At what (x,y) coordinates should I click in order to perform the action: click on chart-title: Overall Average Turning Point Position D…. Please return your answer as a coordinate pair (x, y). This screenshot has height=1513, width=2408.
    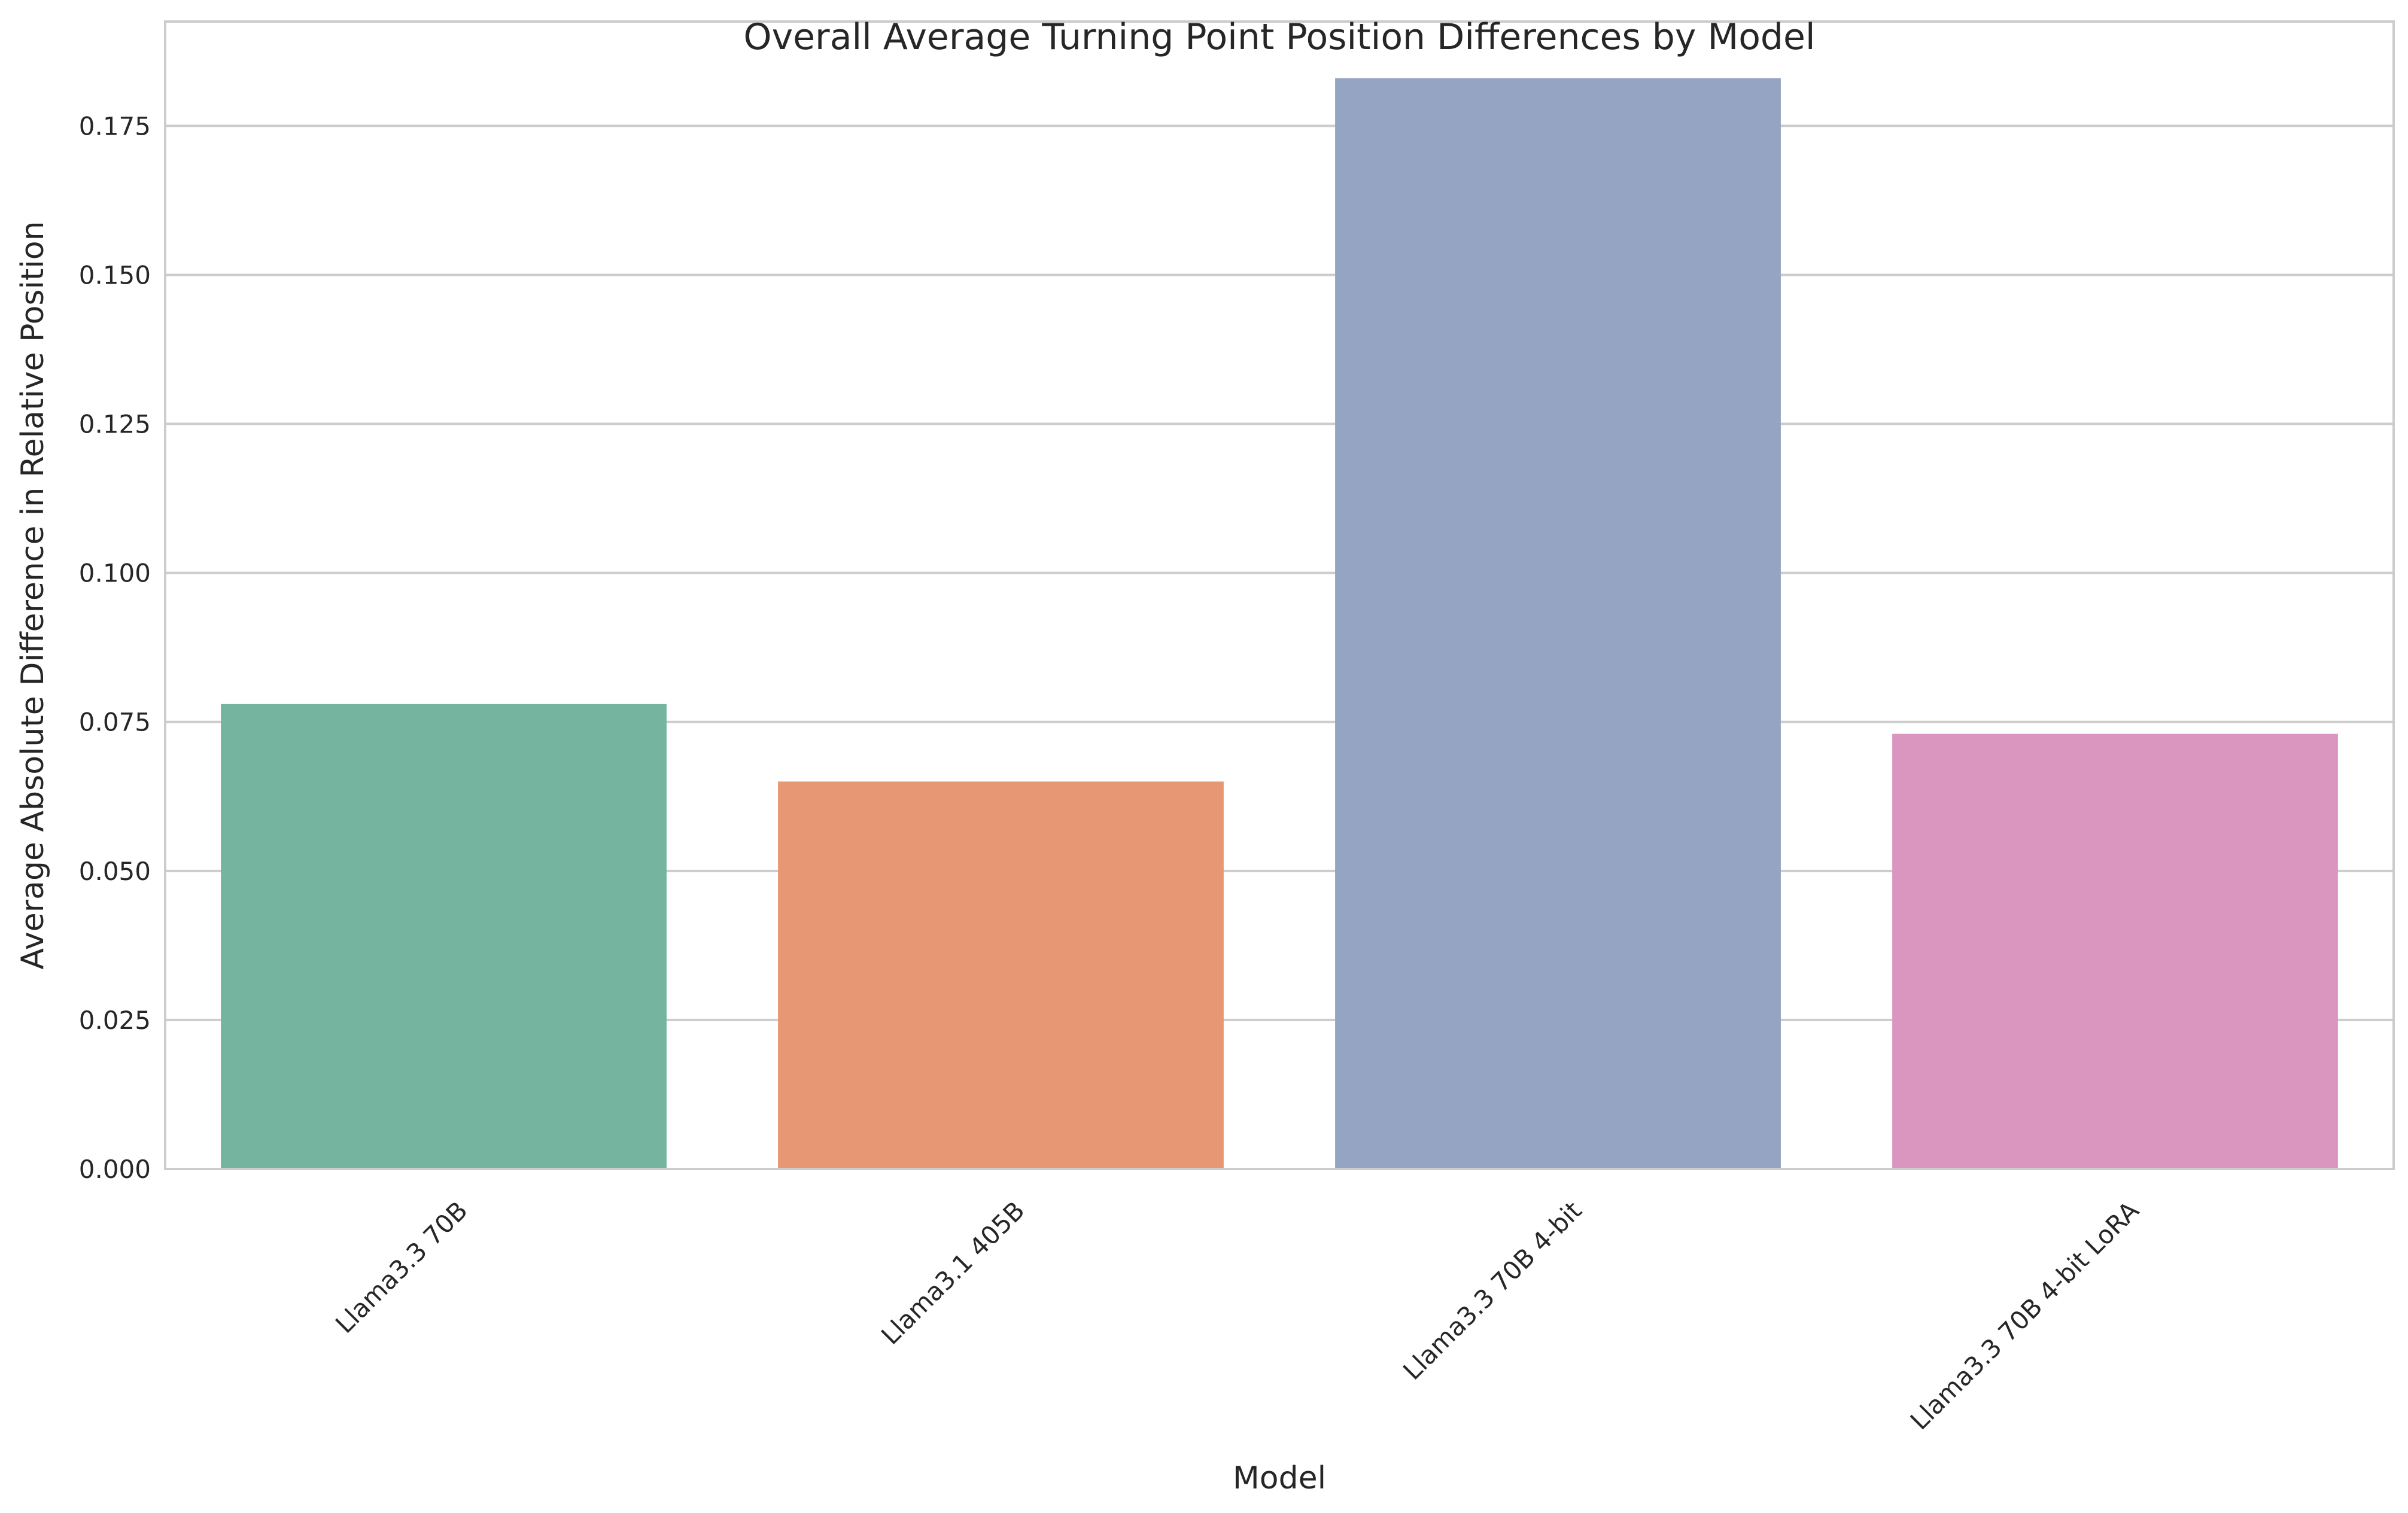
    Looking at the image, I should click on (1279, 37).